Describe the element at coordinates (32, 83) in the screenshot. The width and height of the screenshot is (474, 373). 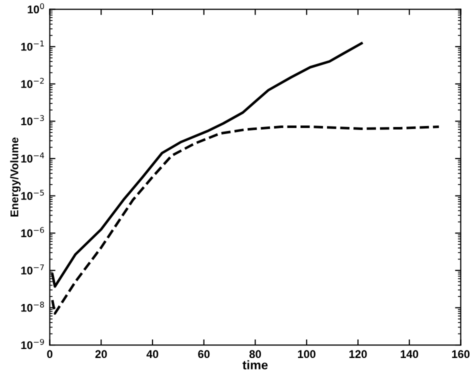
I see `y-tick-label: 10$^{−2}$` at that location.